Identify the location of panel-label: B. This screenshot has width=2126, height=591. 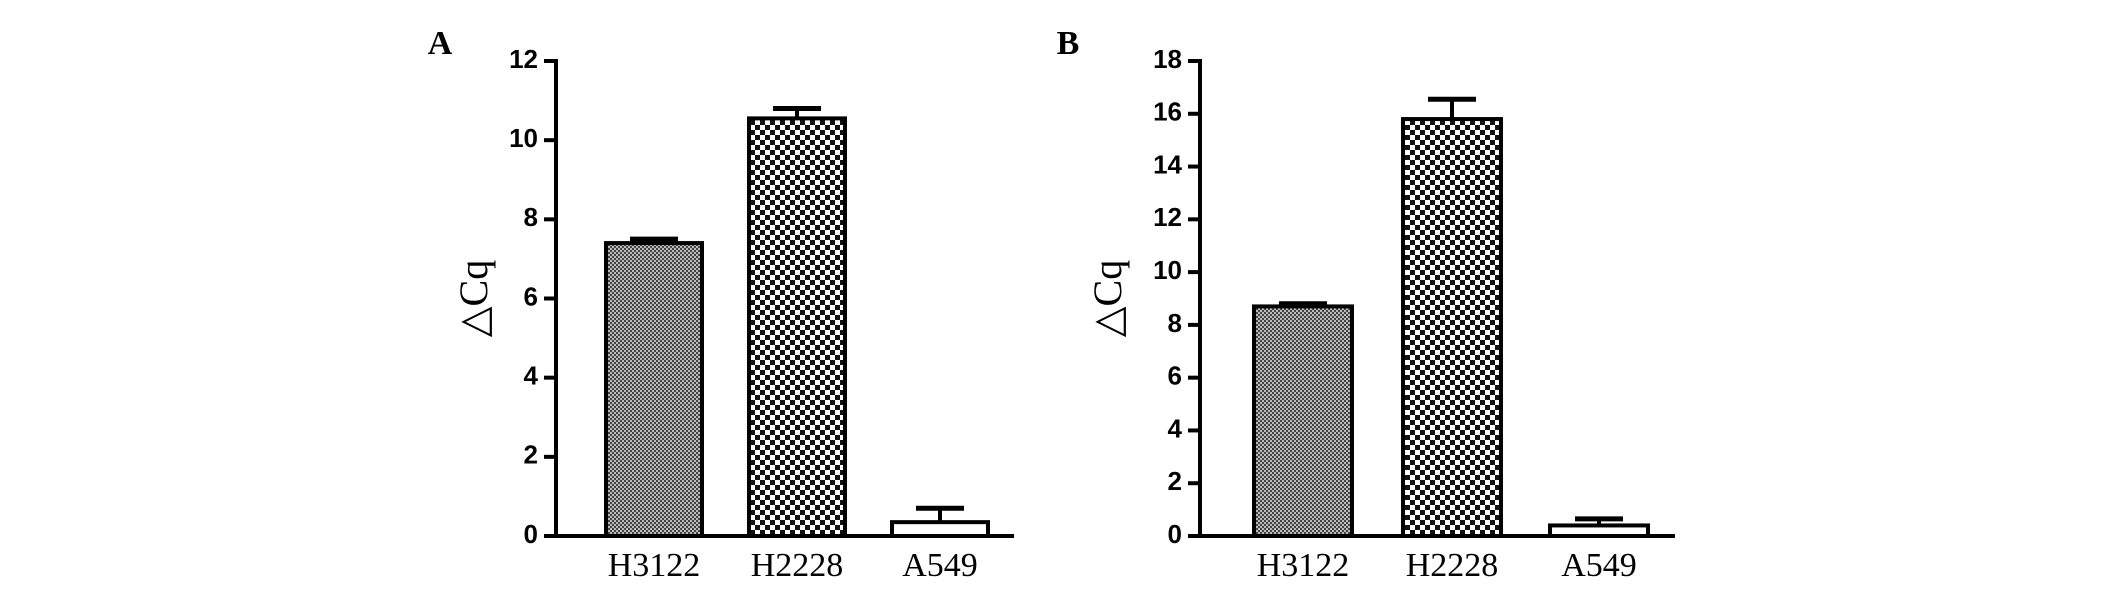
(1068, 43).